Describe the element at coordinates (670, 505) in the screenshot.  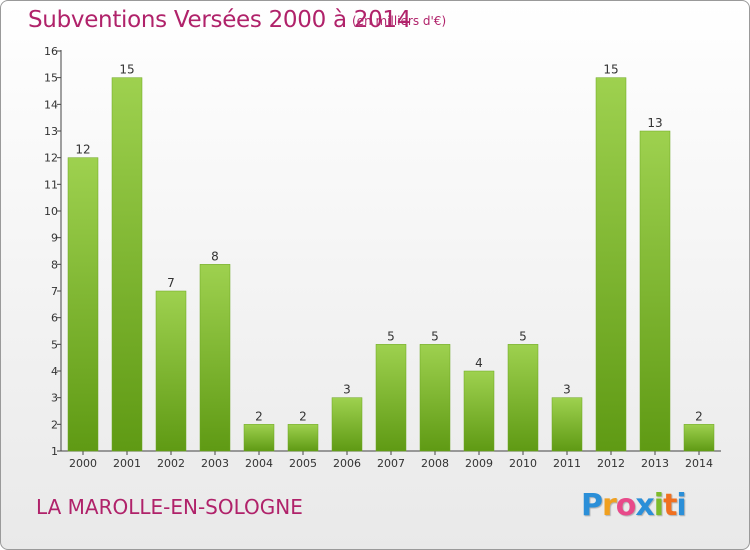
I see `logo-letter: t` at that location.